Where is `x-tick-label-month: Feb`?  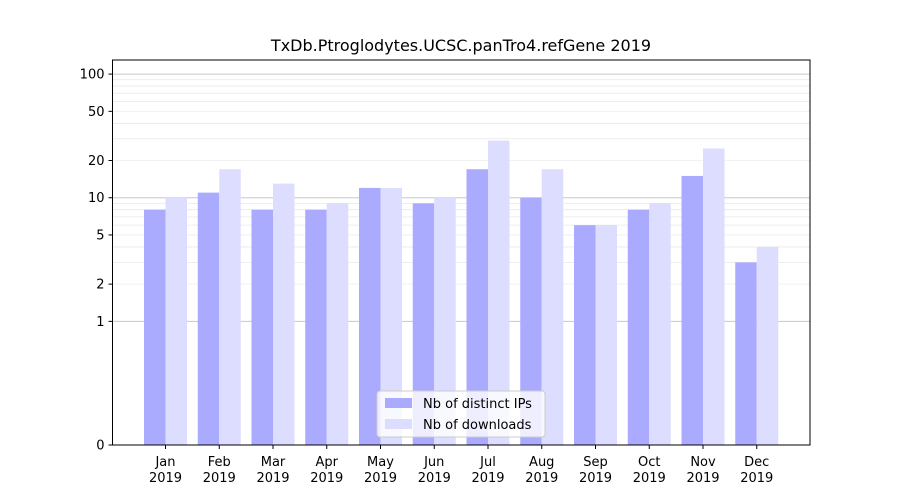
x-tick-label-month: Feb is located at coordinates (219, 462).